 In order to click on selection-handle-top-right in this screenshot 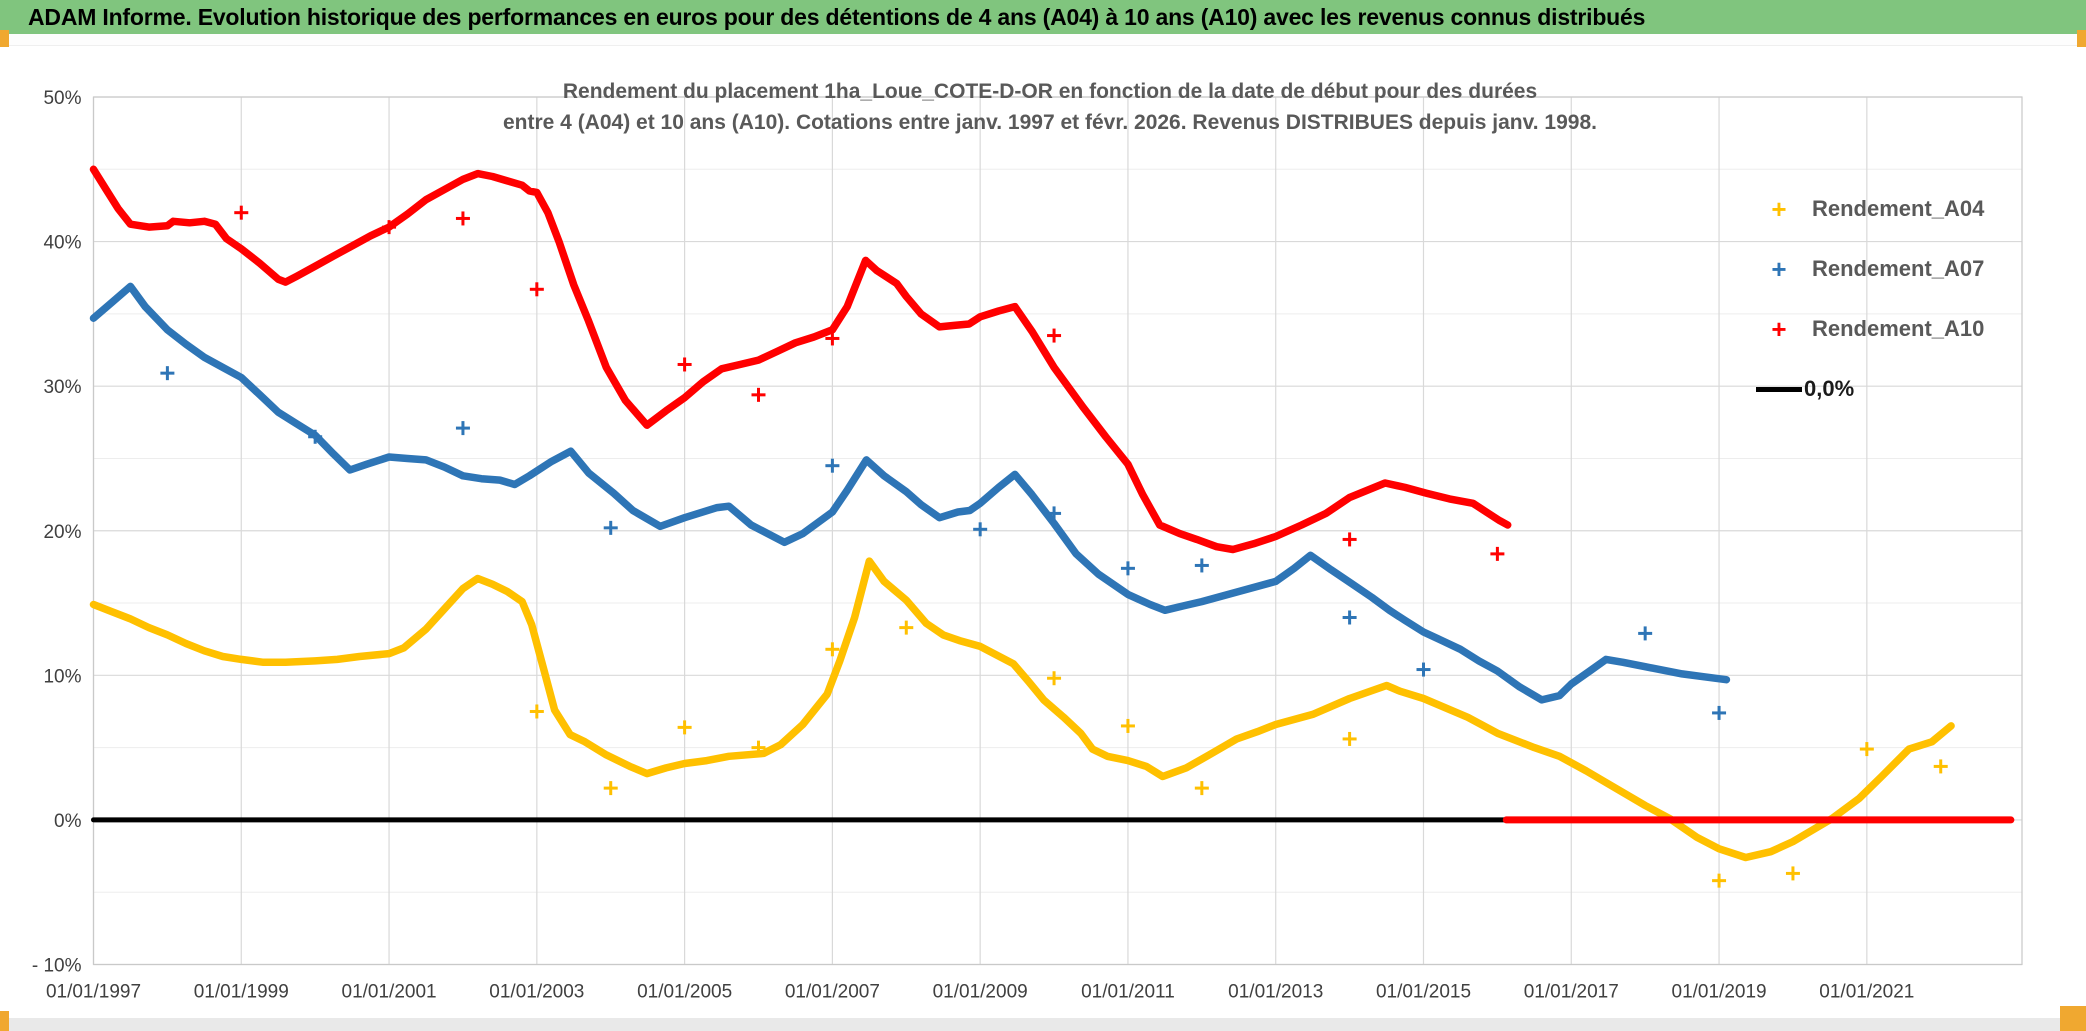, I will do `click(2081, 38)`.